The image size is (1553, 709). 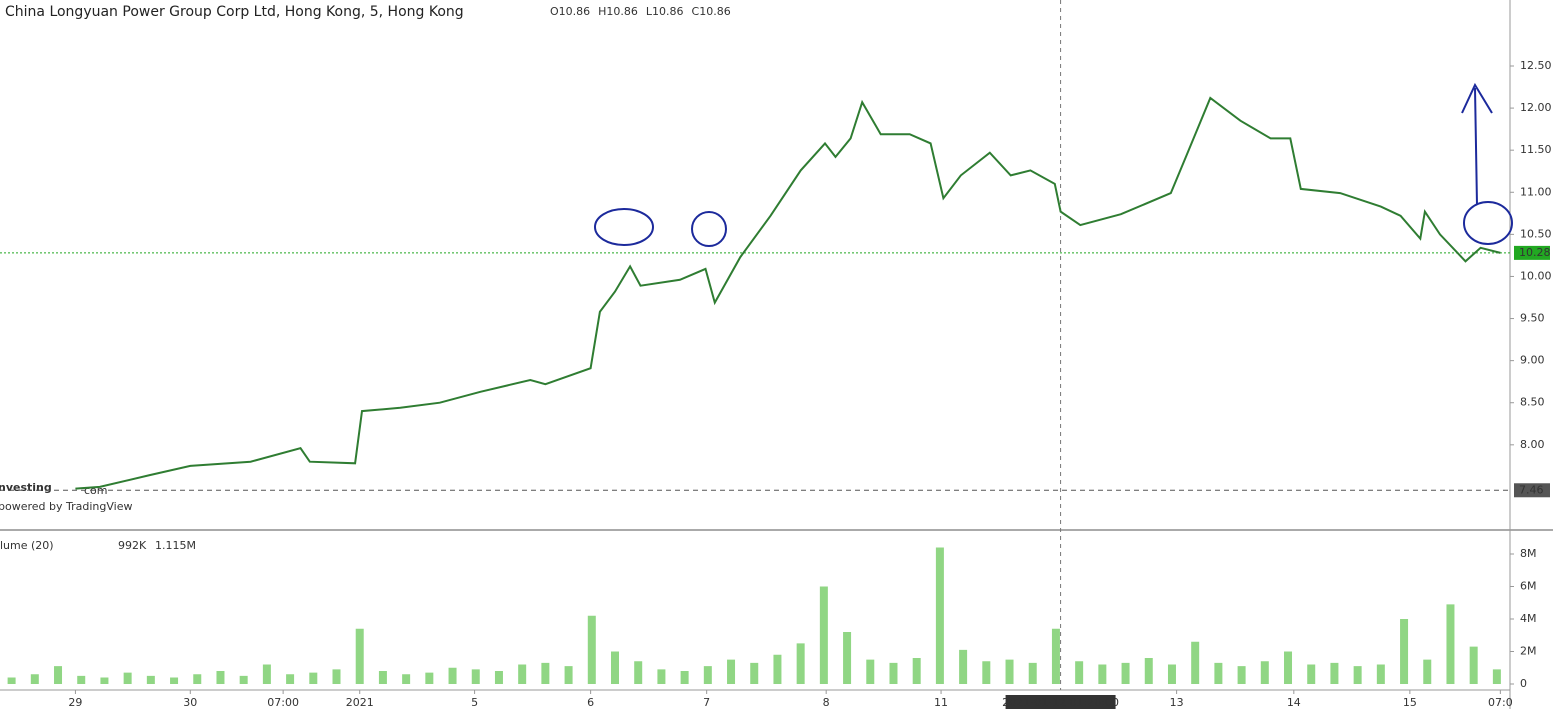 What do you see at coordinates (75, 702) in the screenshot?
I see `x-tick-label: 29` at bounding box center [75, 702].